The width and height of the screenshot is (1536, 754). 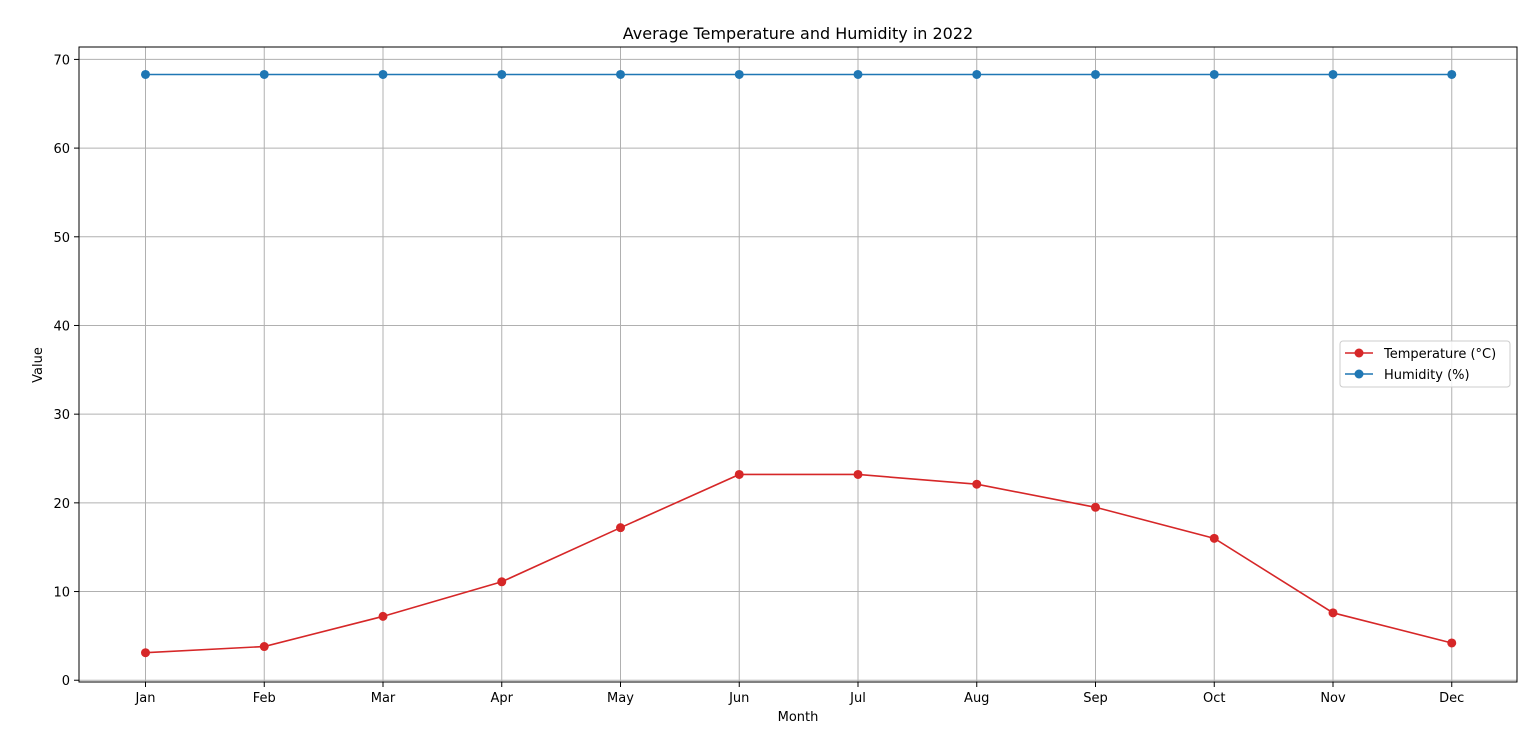 What do you see at coordinates (798, 33) in the screenshot?
I see `chart-title: Average Temperature and Humidity in 2022` at bounding box center [798, 33].